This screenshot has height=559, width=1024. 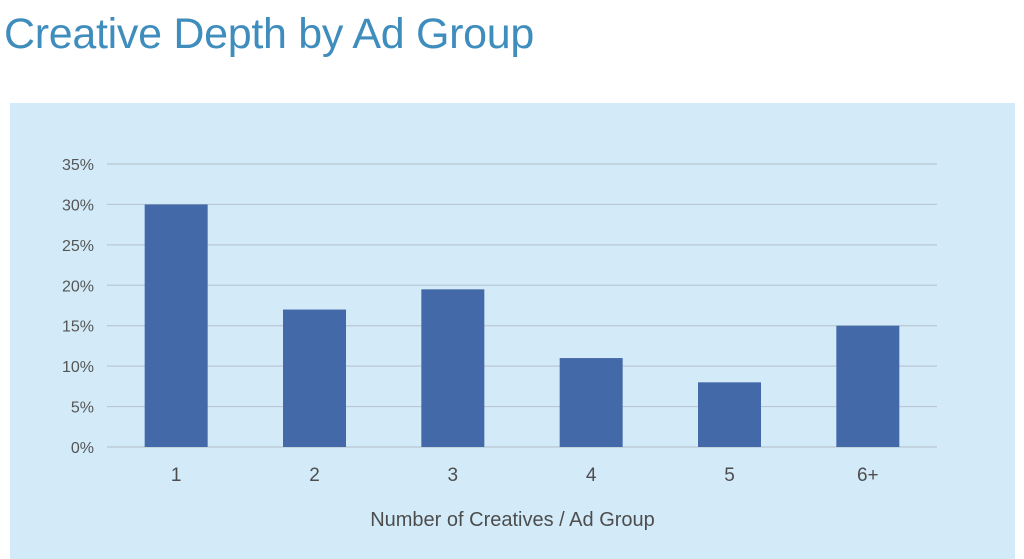 What do you see at coordinates (78, 205) in the screenshot?
I see `y-tick-label: 30%` at bounding box center [78, 205].